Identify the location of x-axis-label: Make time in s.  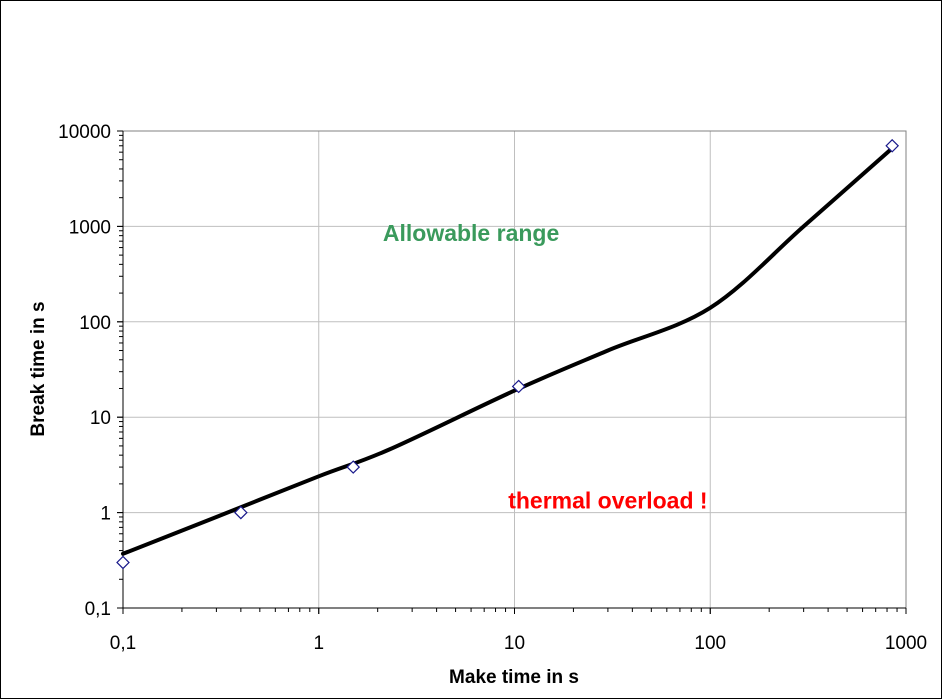
(514, 677).